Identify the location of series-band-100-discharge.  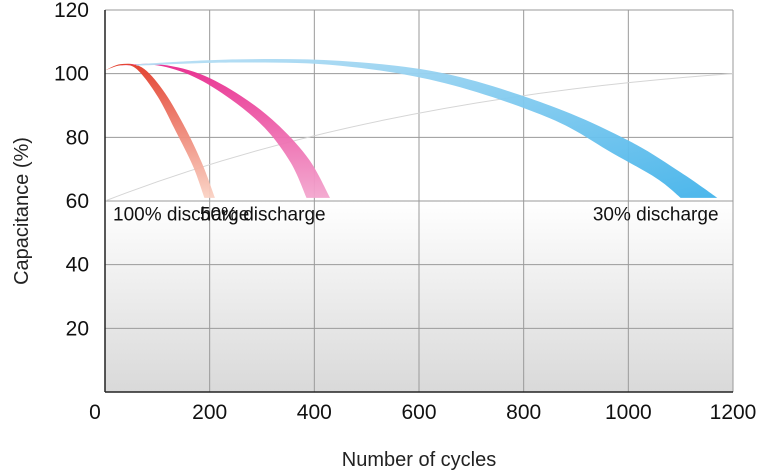
(160, 130).